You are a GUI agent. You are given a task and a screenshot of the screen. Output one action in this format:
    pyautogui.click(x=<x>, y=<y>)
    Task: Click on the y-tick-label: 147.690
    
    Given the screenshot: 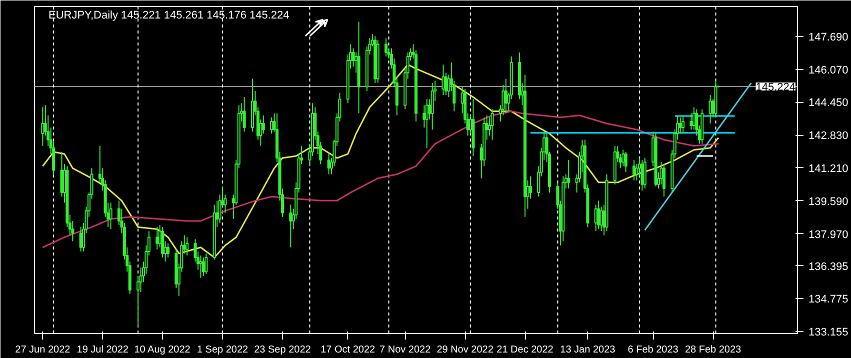 What is the action you would take?
    pyautogui.click(x=828, y=37)
    